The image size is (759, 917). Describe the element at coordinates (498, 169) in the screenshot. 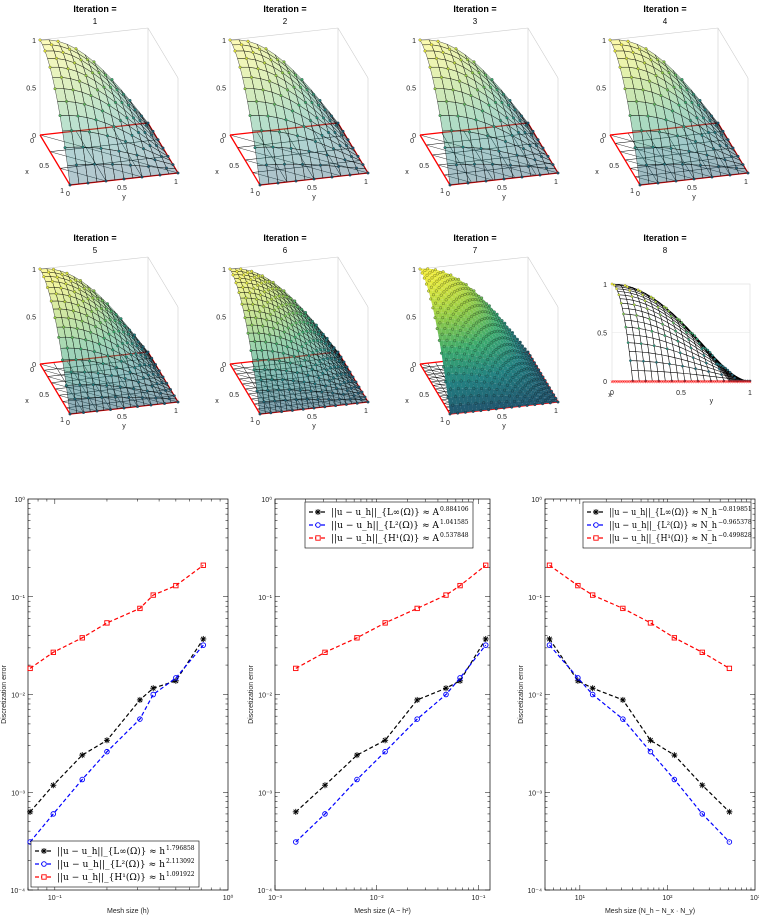

I see `base-mesh-line` at that location.